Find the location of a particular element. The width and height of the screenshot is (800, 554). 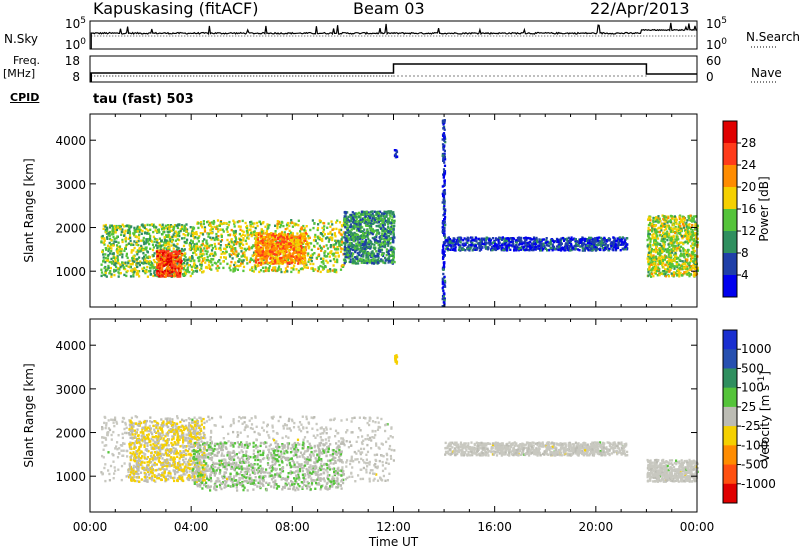

freq-tick-high: 18 is located at coordinates (72, 61).